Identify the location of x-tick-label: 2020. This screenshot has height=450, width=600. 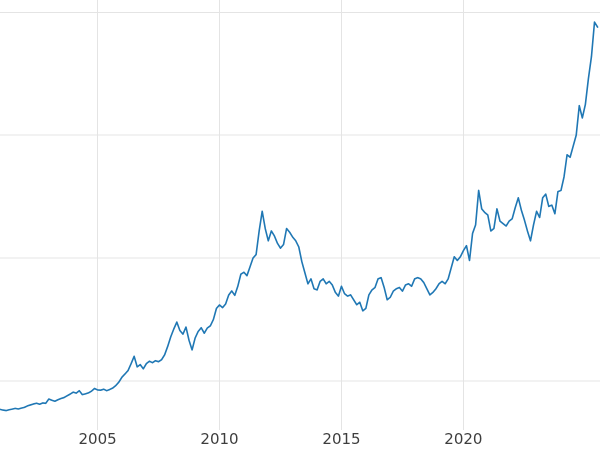
(463, 439).